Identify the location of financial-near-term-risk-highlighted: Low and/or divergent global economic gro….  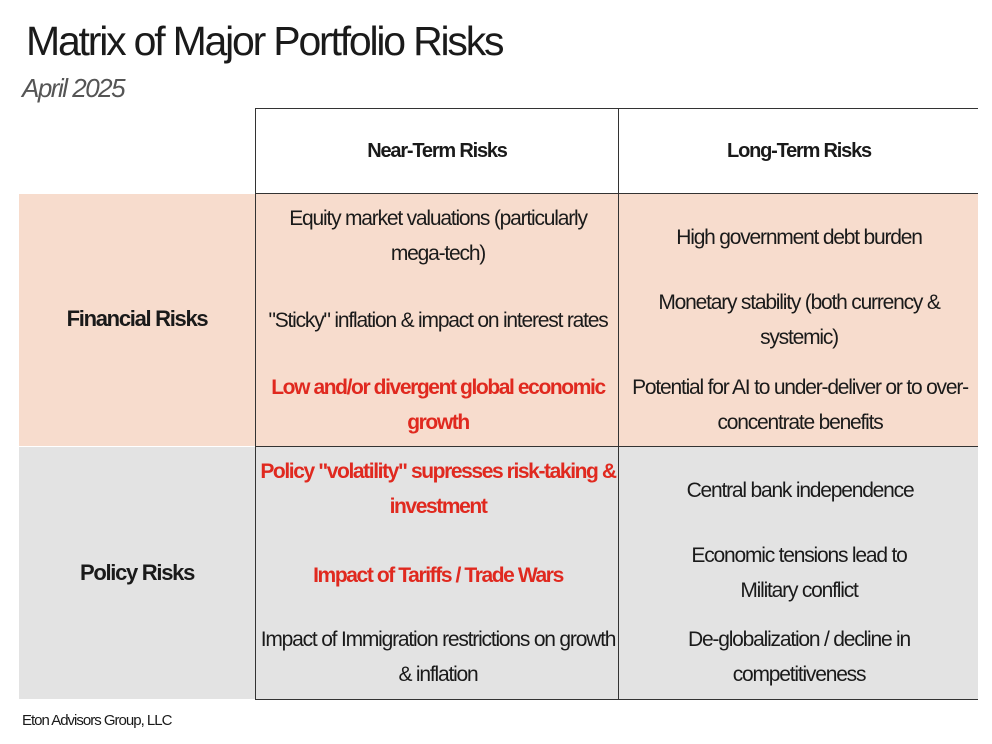
(438, 405).